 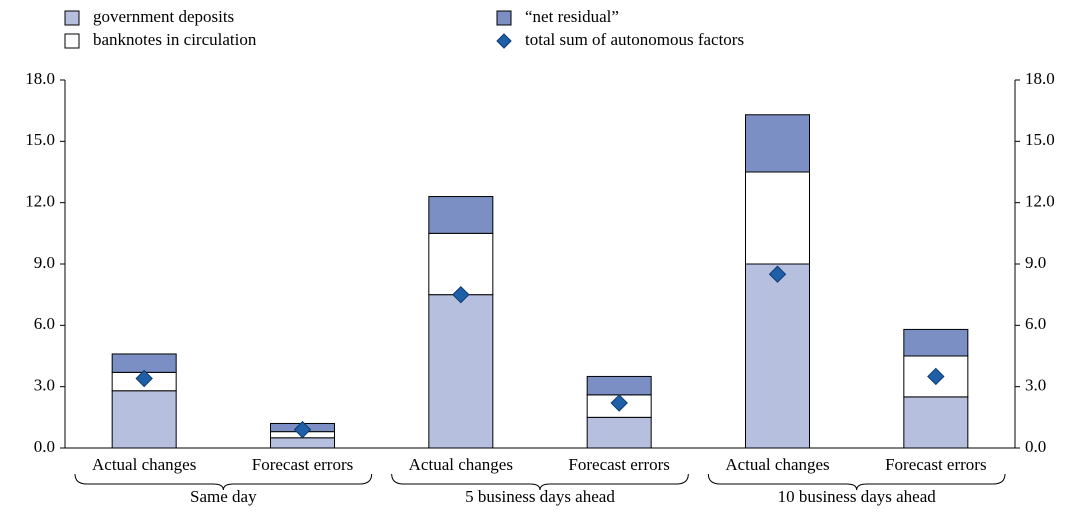 What do you see at coordinates (540, 496) in the screenshot?
I see `group-label: 5 business days ahead` at bounding box center [540, 496].